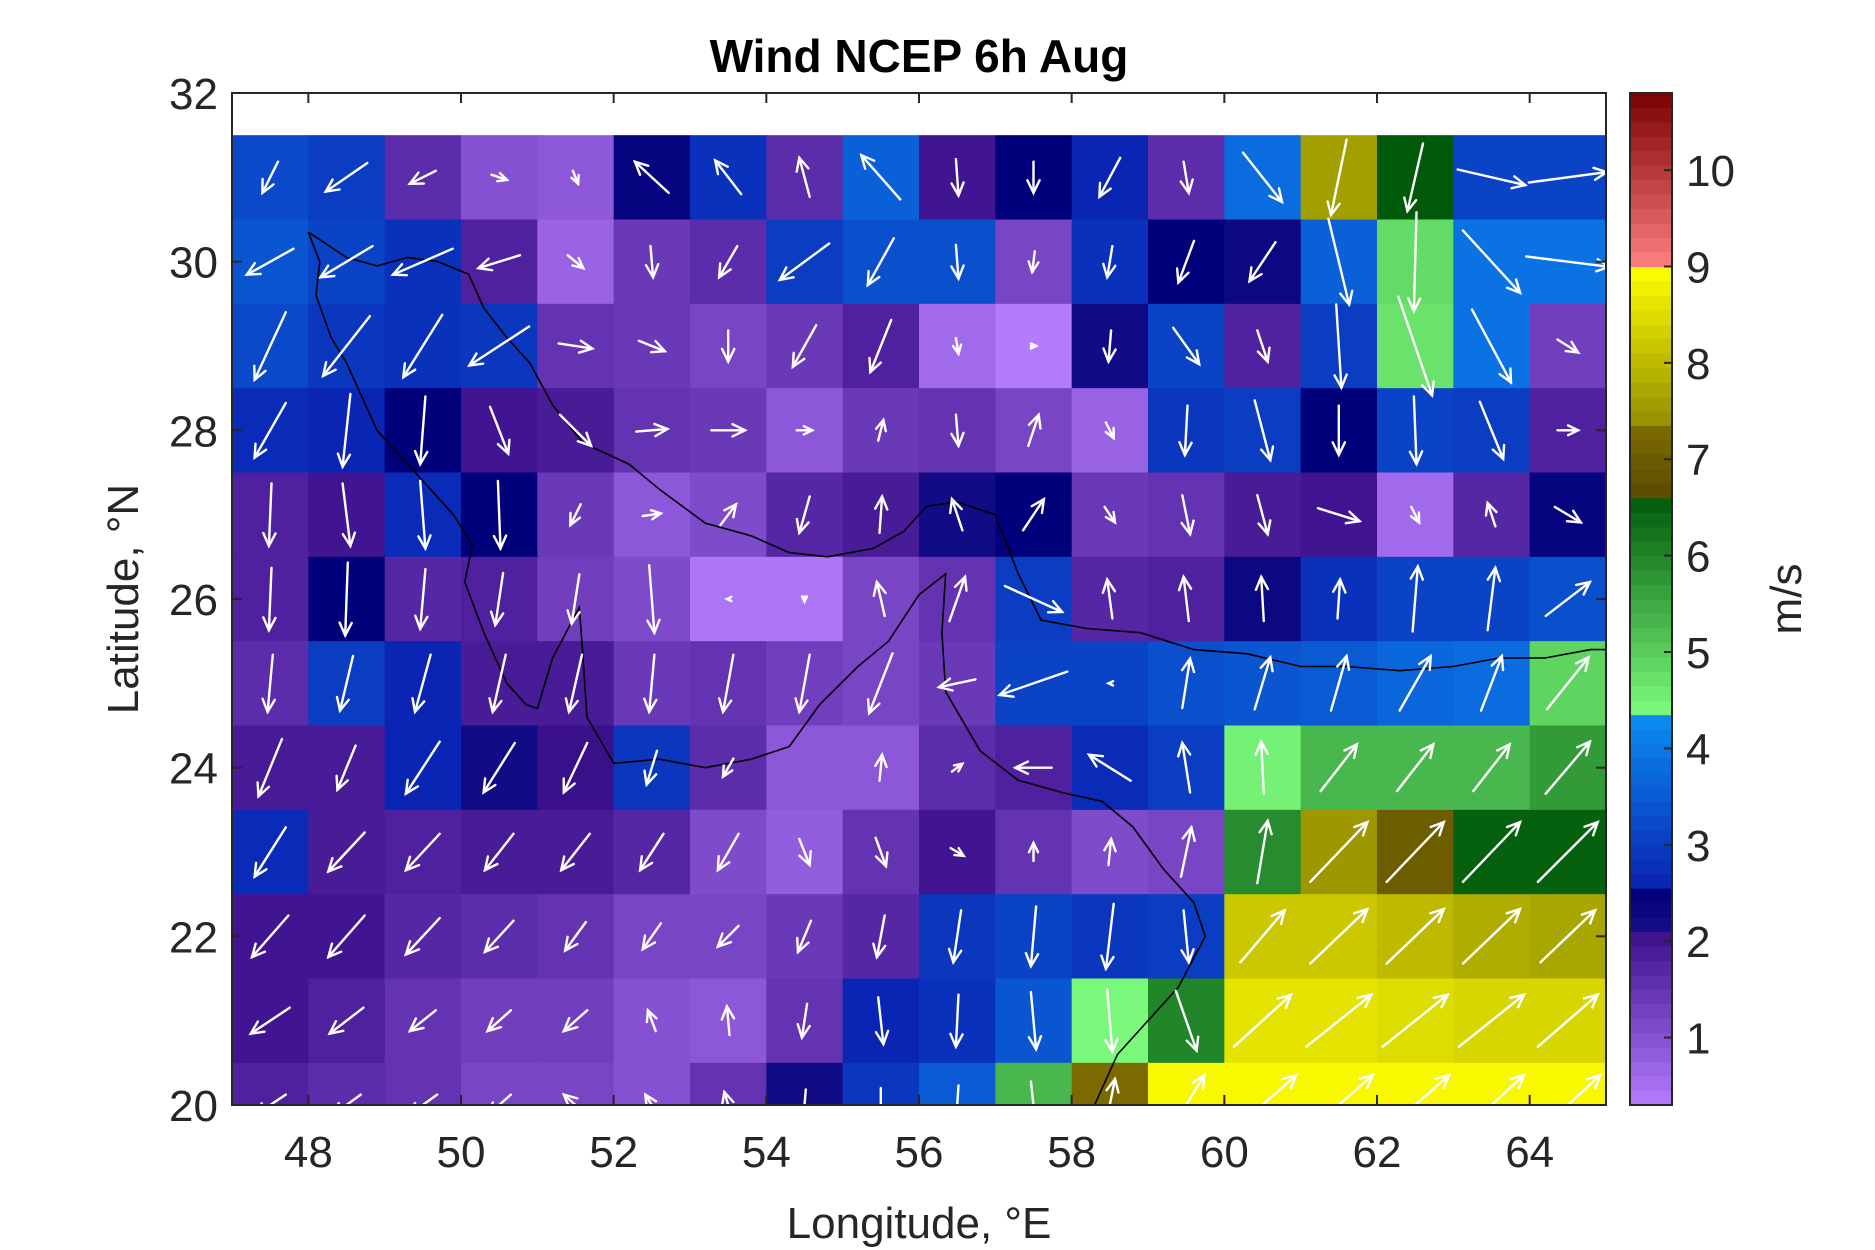 The width and height of the screenshot is (1875, 1250). Describe the element at coordinates (919, 1223) in the screenshot. I see `x-axis-label: Longitude, °E` at that location.